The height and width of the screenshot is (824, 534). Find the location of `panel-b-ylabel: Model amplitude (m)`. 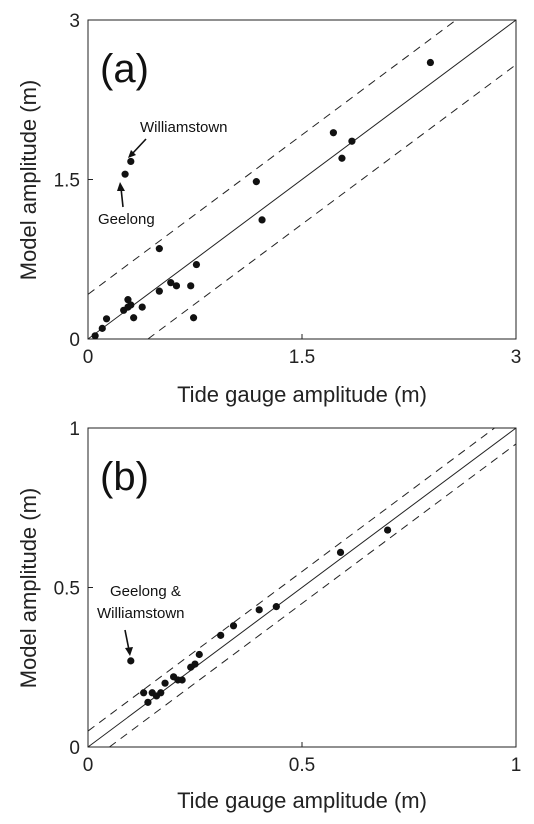

panel-b-ylabel: Model amplitude (m) is located at coordinates (28, 588).